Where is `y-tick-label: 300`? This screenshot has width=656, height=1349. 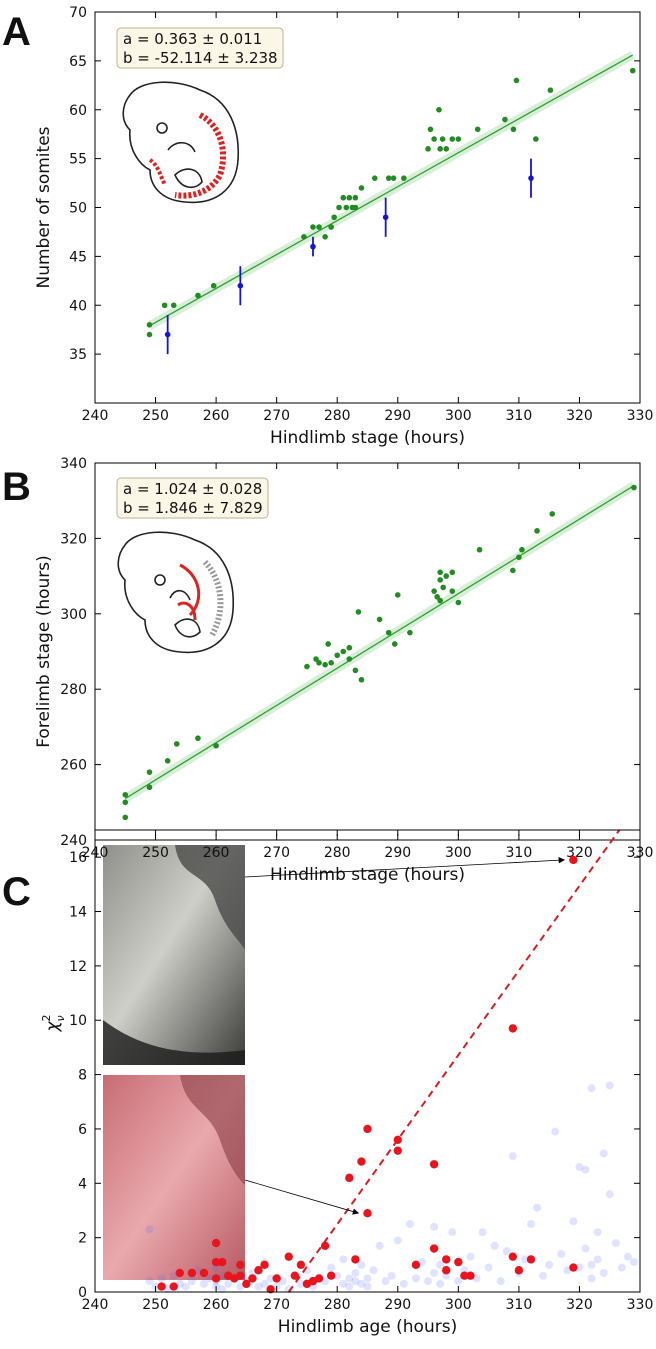 y-tick-label: 300 is located at coordinates (73, 615).